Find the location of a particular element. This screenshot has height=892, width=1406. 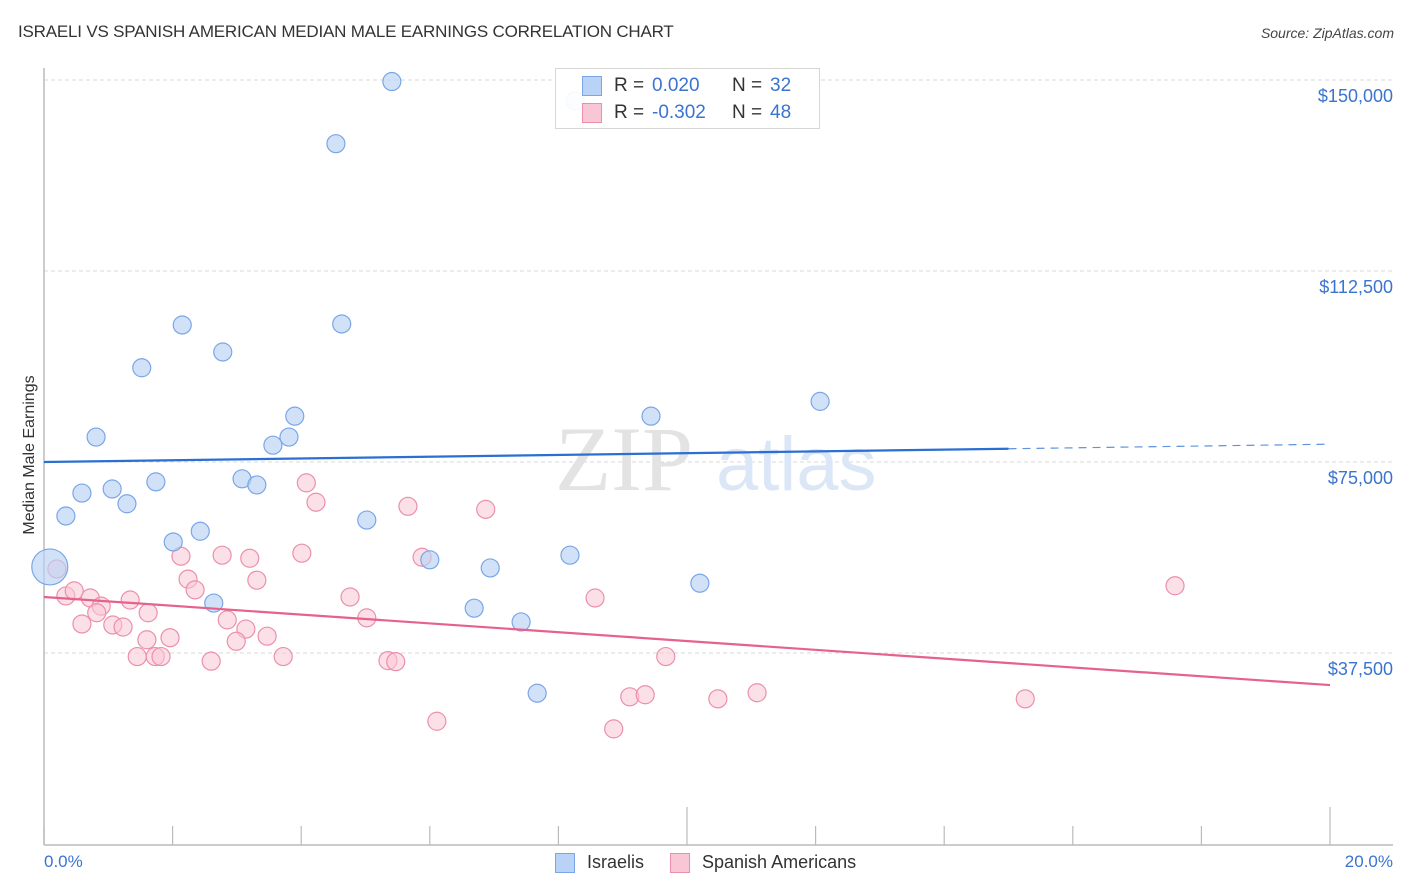

spanish-americans-trend-line is located at coordinates (687, 641).